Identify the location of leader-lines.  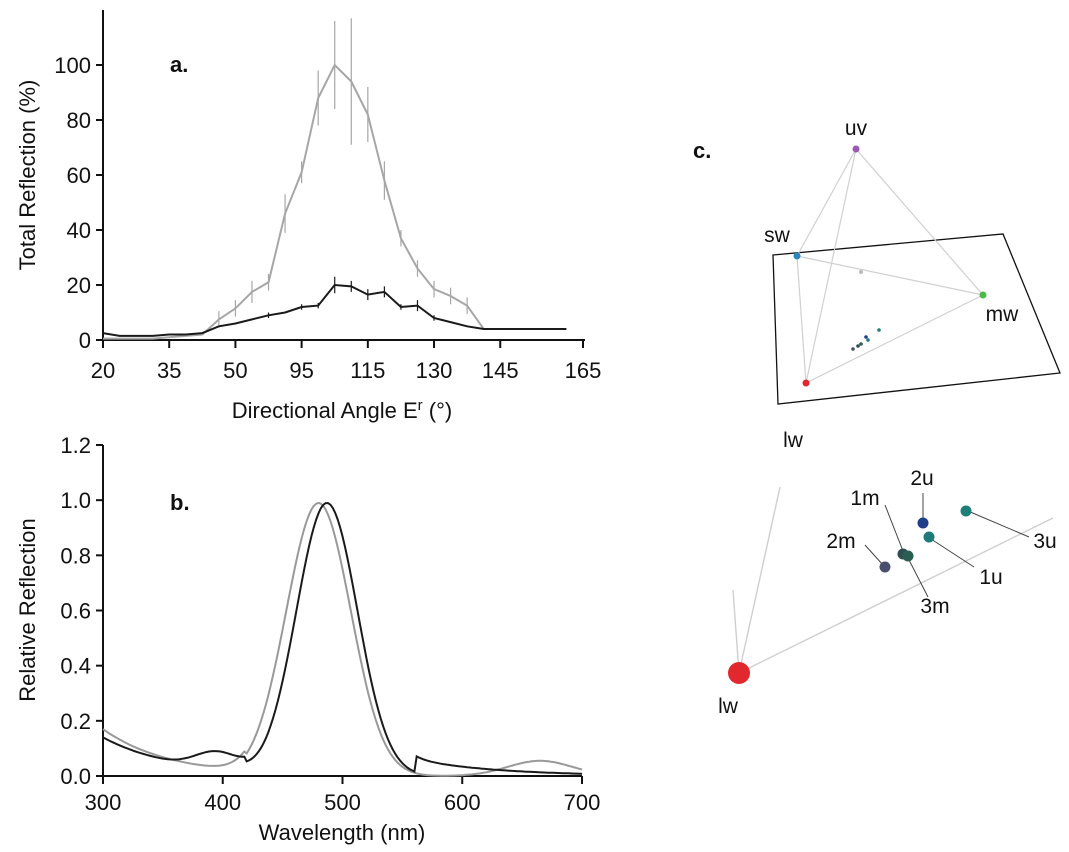
(947, 545).